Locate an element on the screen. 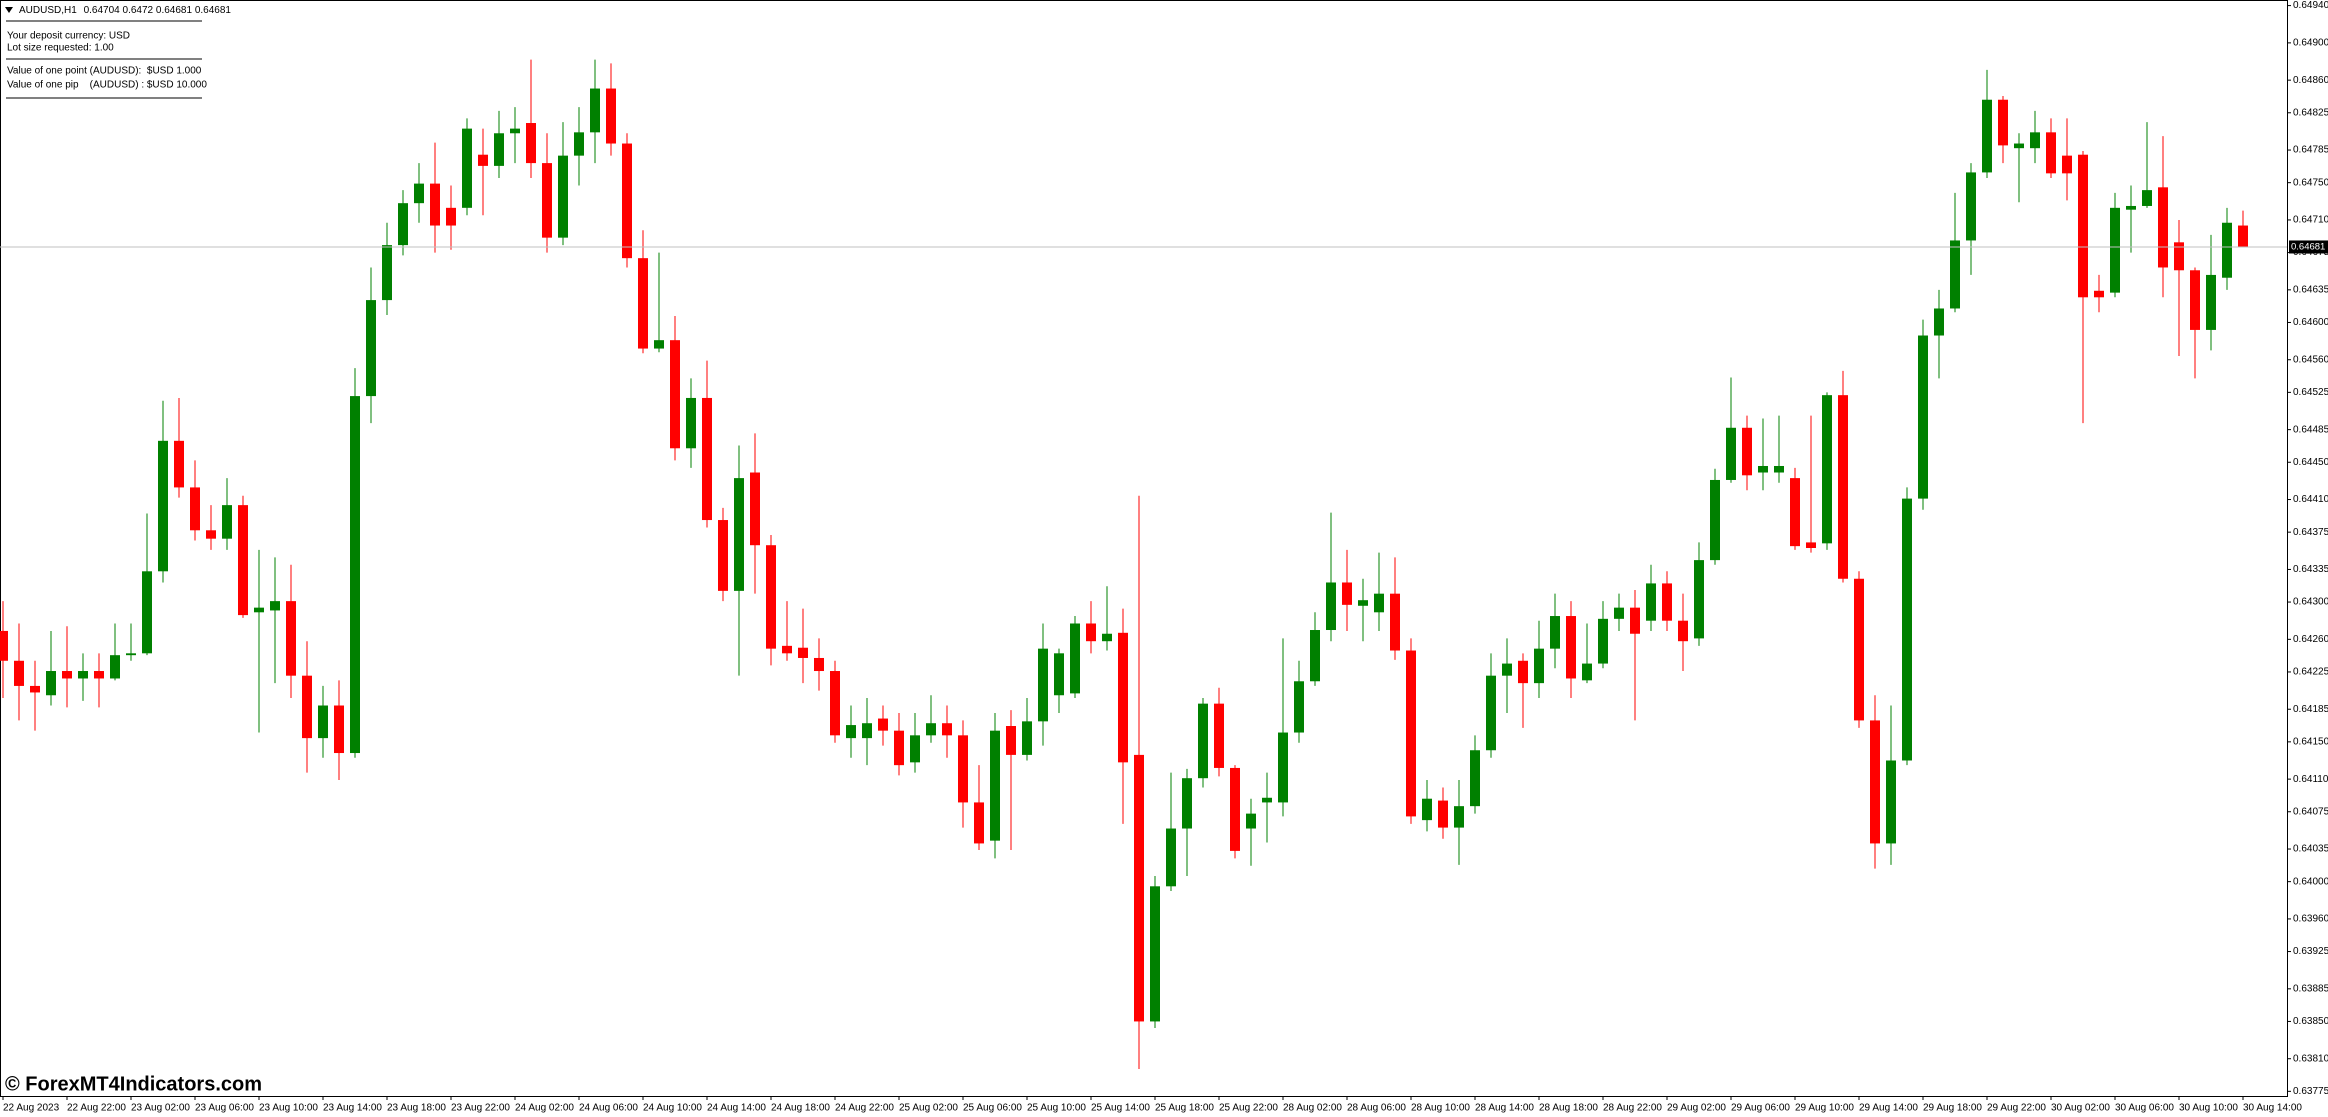  y-tick-label: 0.64375 is located at coordinates (2310, 532).